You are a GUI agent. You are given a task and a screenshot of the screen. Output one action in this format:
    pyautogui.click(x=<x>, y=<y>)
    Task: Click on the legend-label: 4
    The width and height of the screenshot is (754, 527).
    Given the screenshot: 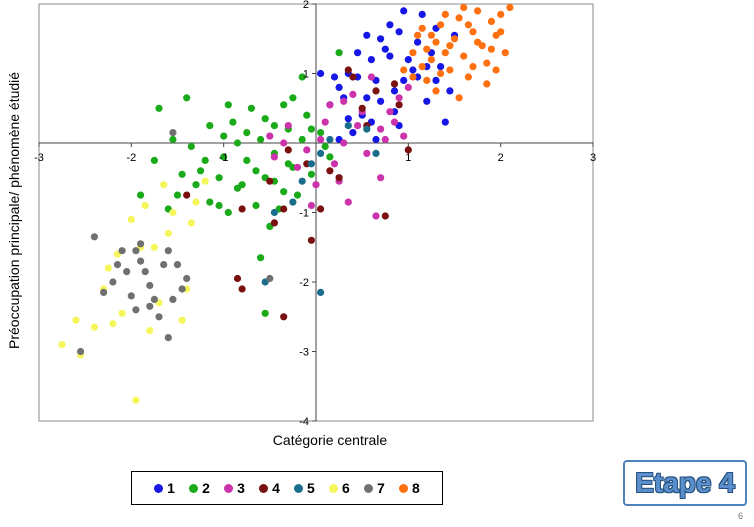 What is the action you would take?
    pyautogui.click(x=276, y=488)
    